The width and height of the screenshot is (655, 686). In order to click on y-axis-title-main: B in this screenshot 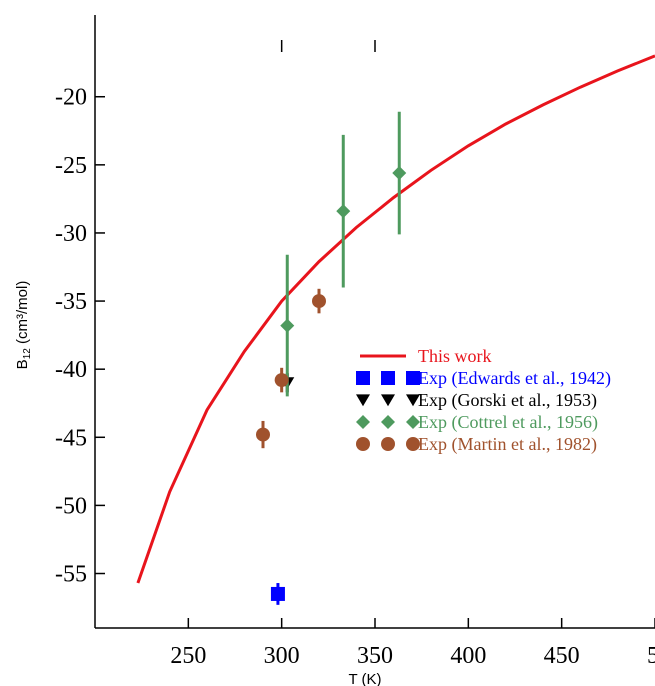, I will do `click(22, 364)`.